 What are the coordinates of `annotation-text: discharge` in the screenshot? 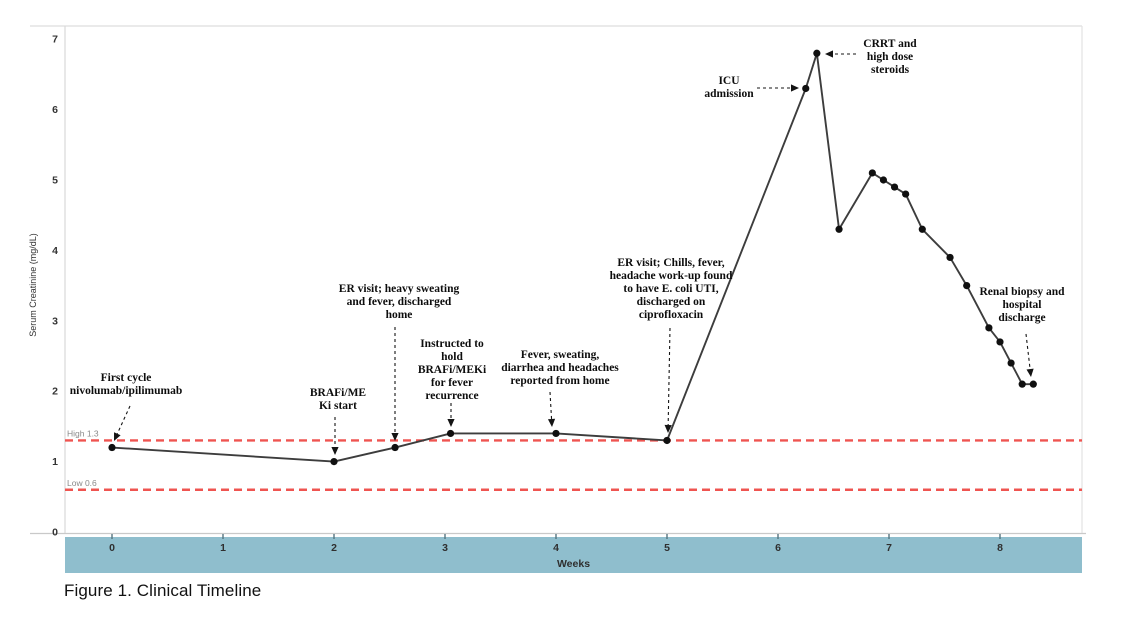 It's located at (1021, 318).